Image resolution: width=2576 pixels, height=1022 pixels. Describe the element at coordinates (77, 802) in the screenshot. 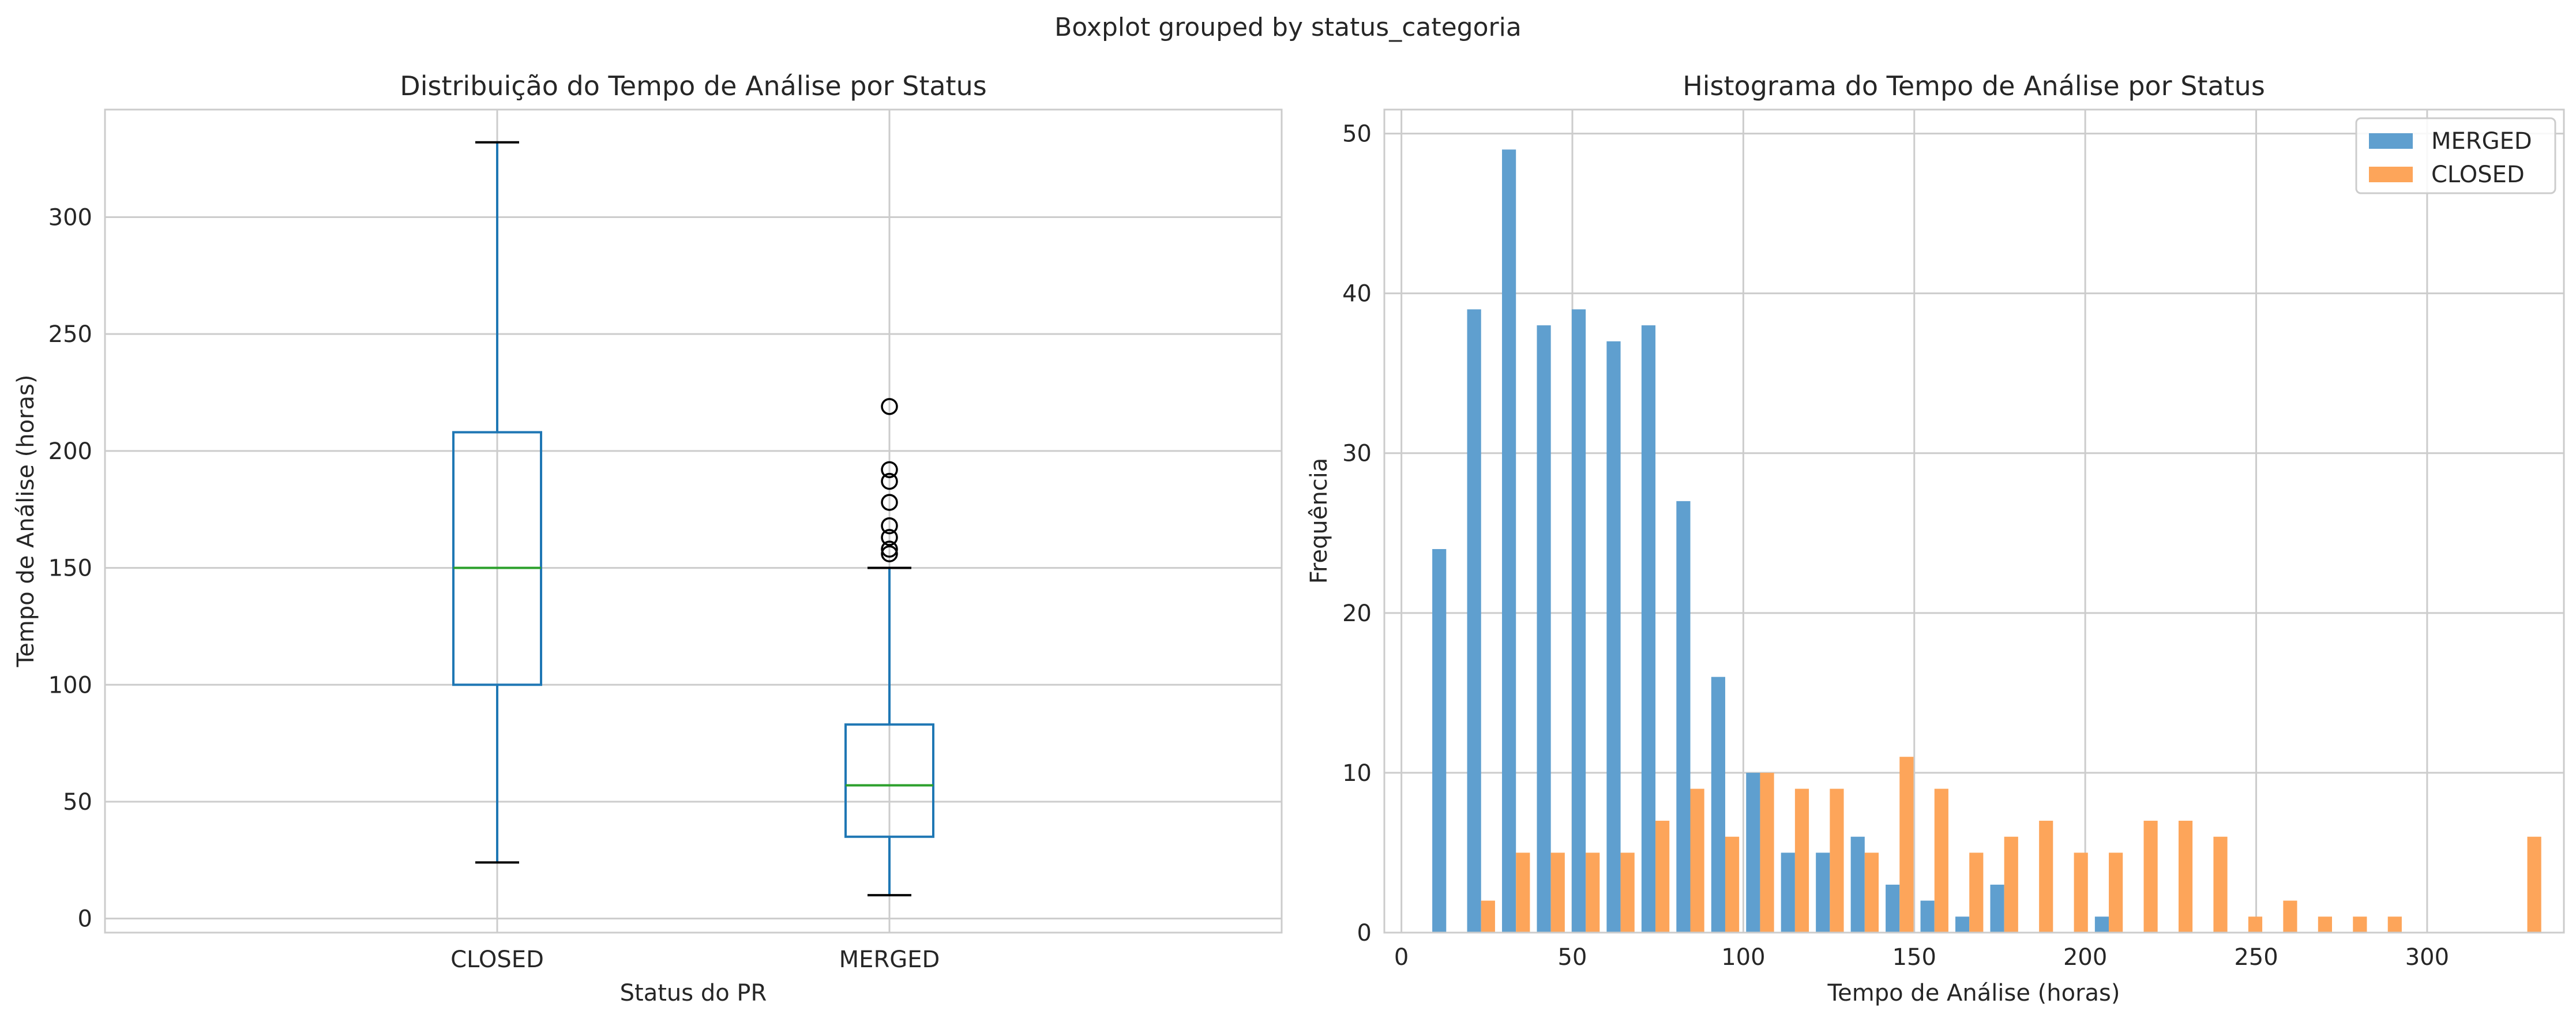

I see `boxplot-y-tick-label: 50` at that location.